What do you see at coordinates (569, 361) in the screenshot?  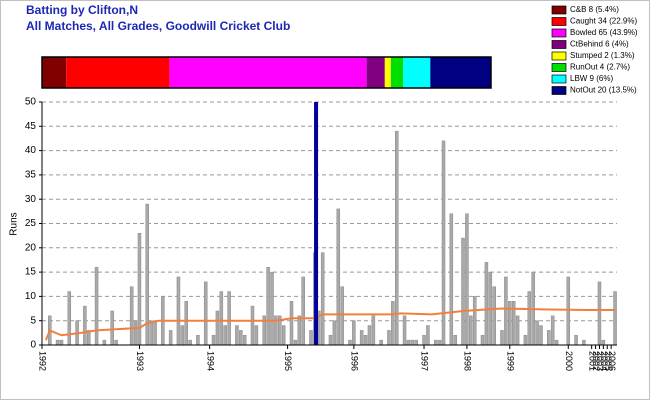 I see `x-tick-label: 2000` at bounding box center [569, 361].